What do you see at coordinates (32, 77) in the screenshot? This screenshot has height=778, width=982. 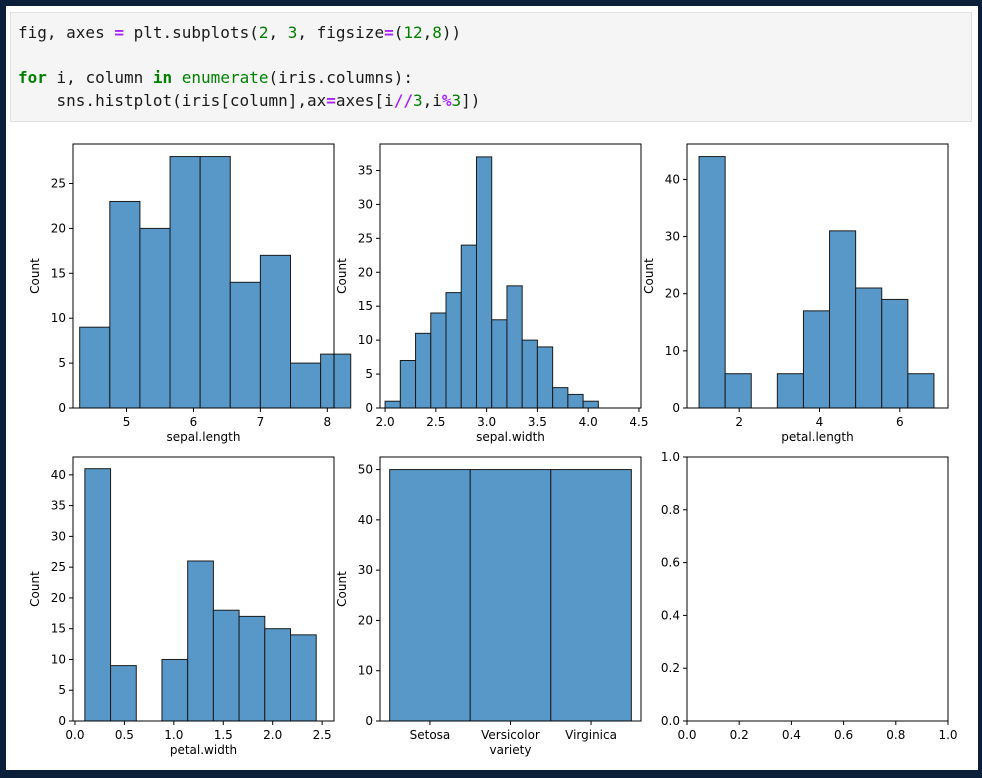 I see `code-token: for` at bounding box center [32, 77].